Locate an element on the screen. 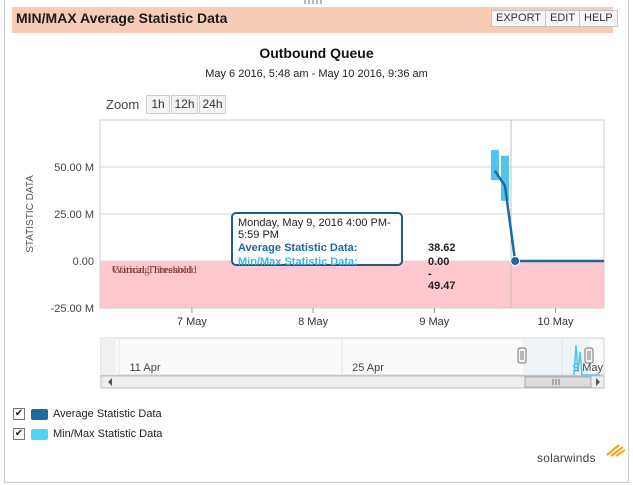  edit-button: EDIT is located at coordinates (563, 18).